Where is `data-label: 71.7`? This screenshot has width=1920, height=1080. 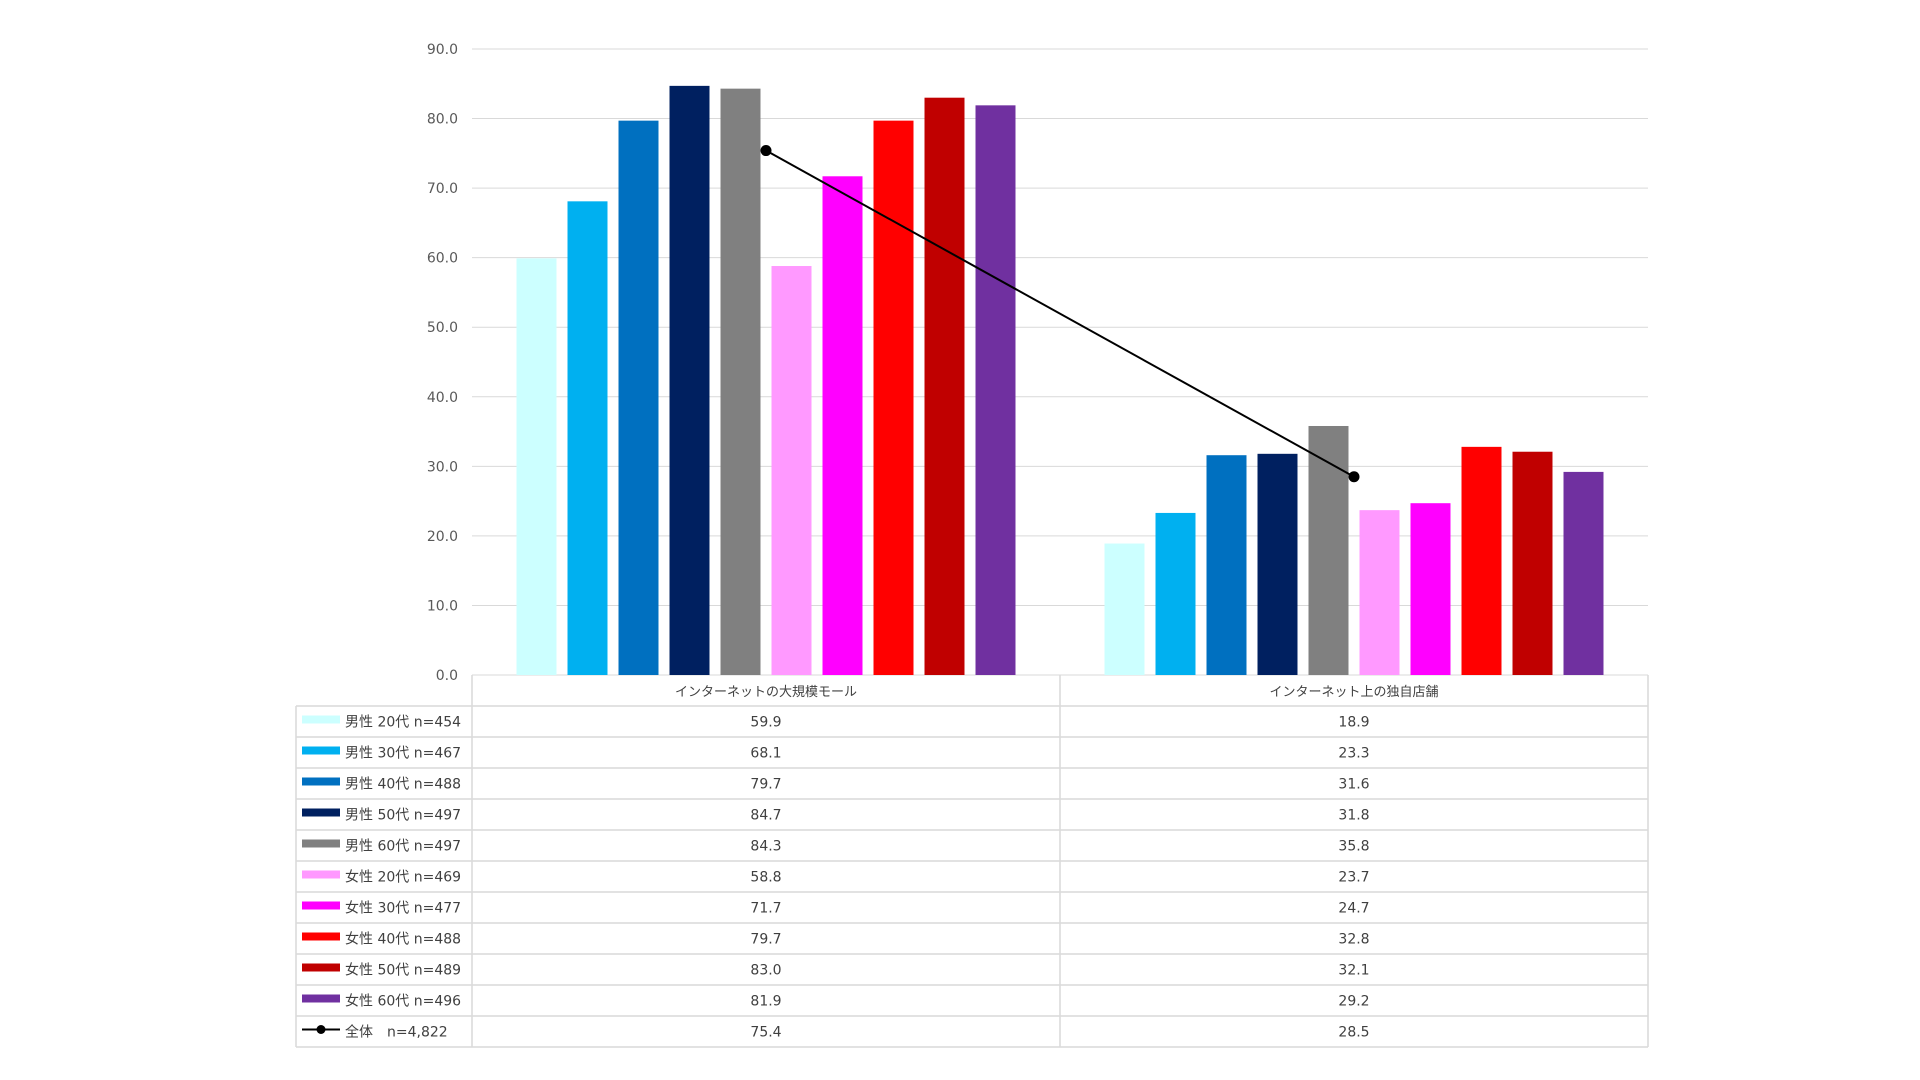
data-label: 71.7 is located at coordinates (765, 909).